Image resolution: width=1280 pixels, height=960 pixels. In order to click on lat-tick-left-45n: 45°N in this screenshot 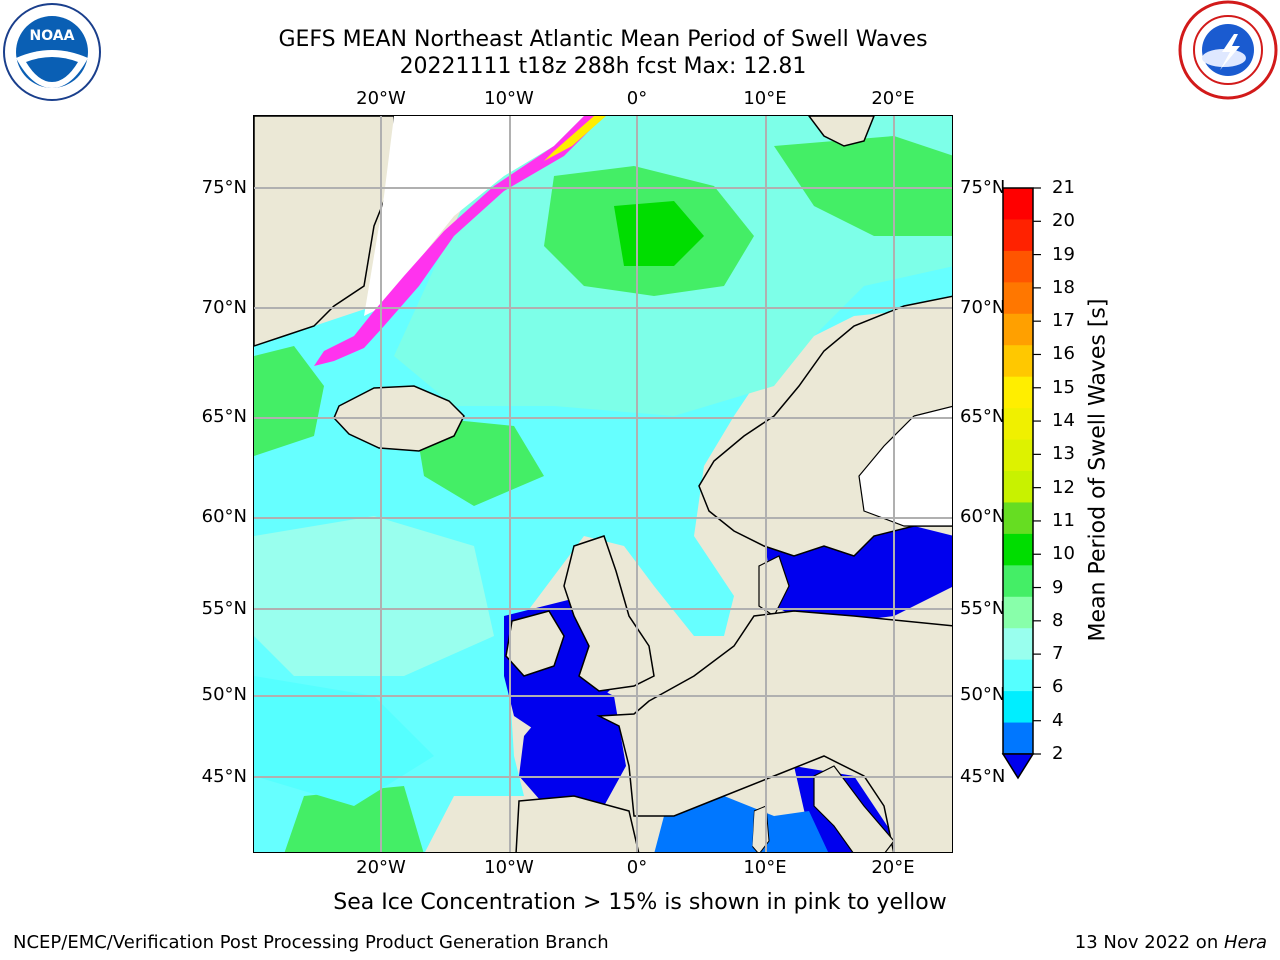, I will do `click(224, 776)`.